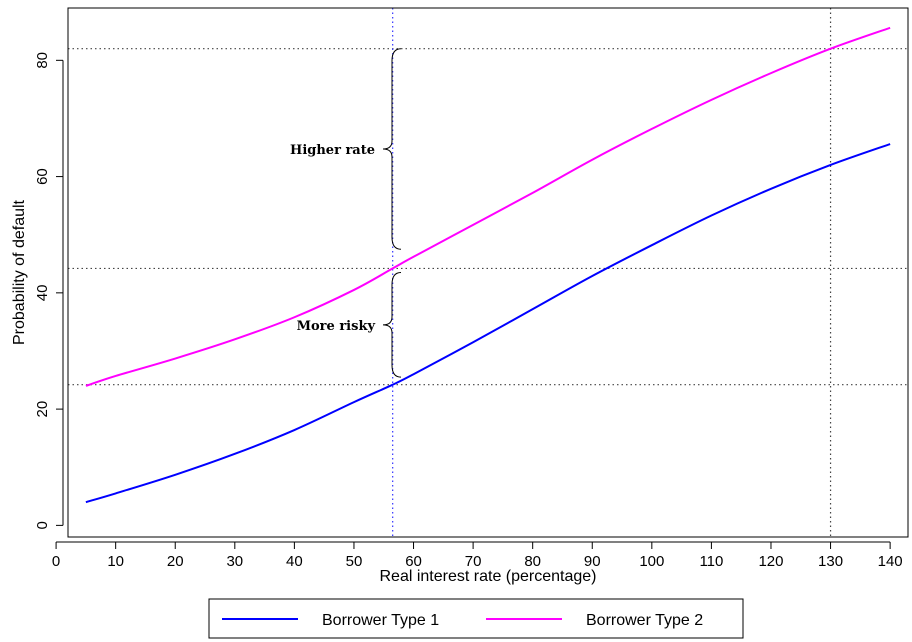 Image resolution: width=912 pixels, height=642 pixels. What do you see at coordinates (294, 561) in the screenshot?
I see `x-tick-label: 40` at bounding box center [294, 561].